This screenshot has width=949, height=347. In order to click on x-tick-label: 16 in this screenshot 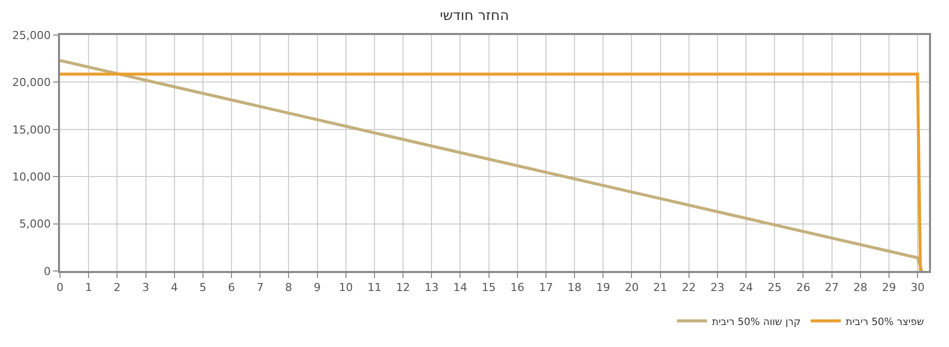, I will do `click(517, 287)`.